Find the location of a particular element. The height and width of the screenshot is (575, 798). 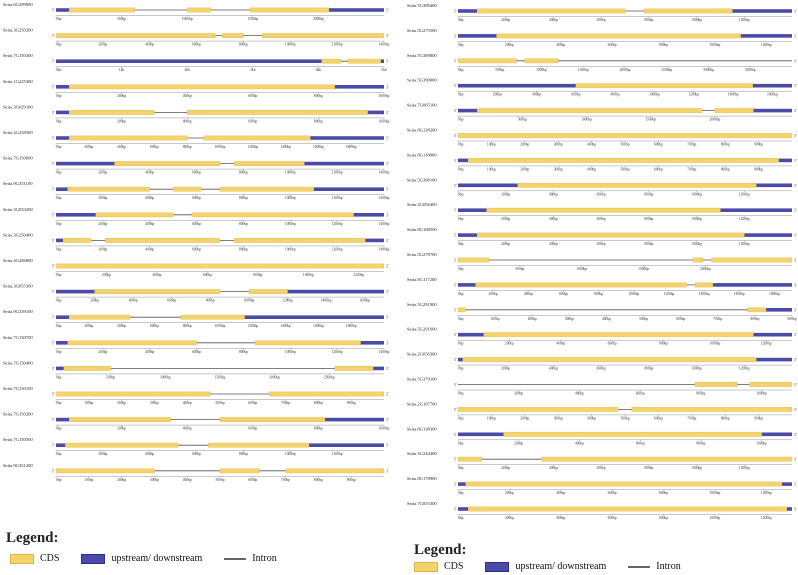

gene-name: Seita.2G107700 is located at coordinates (422, 403).